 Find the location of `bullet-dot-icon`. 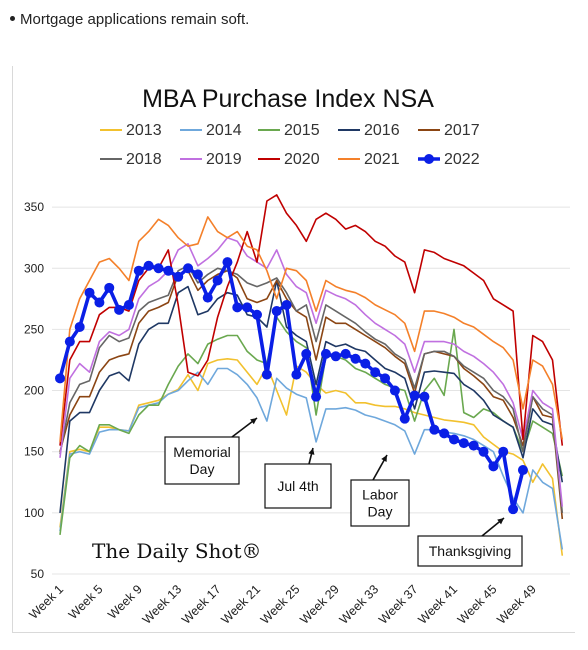

bullet-dot-icon is located at coordinates (12, 19).